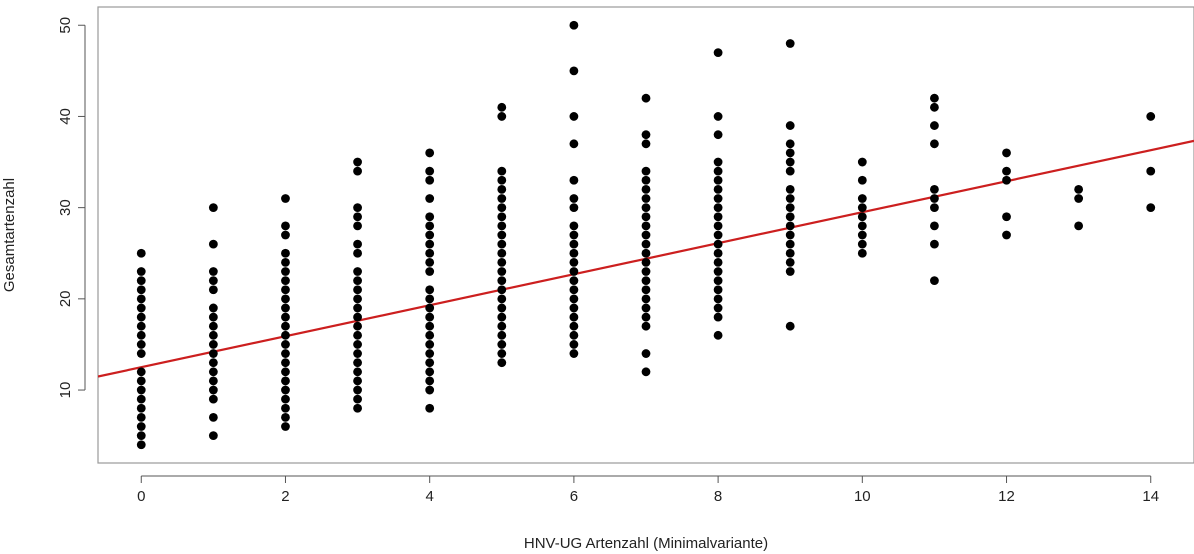 The image size is (1194, 554). I want to click on x-axis-title: HNV-UG Artenzahl (Minimalvariante), so click(646, 543).